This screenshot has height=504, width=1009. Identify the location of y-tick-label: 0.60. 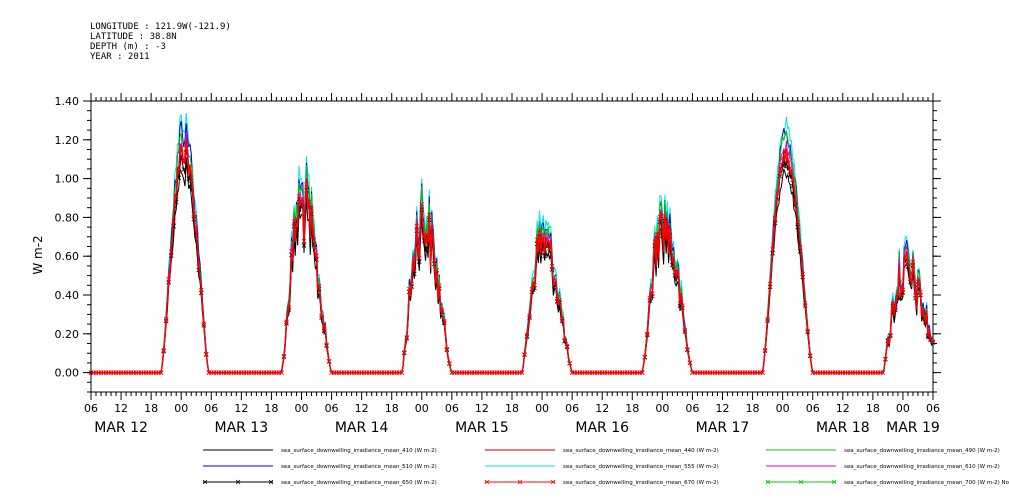
(67, 256).